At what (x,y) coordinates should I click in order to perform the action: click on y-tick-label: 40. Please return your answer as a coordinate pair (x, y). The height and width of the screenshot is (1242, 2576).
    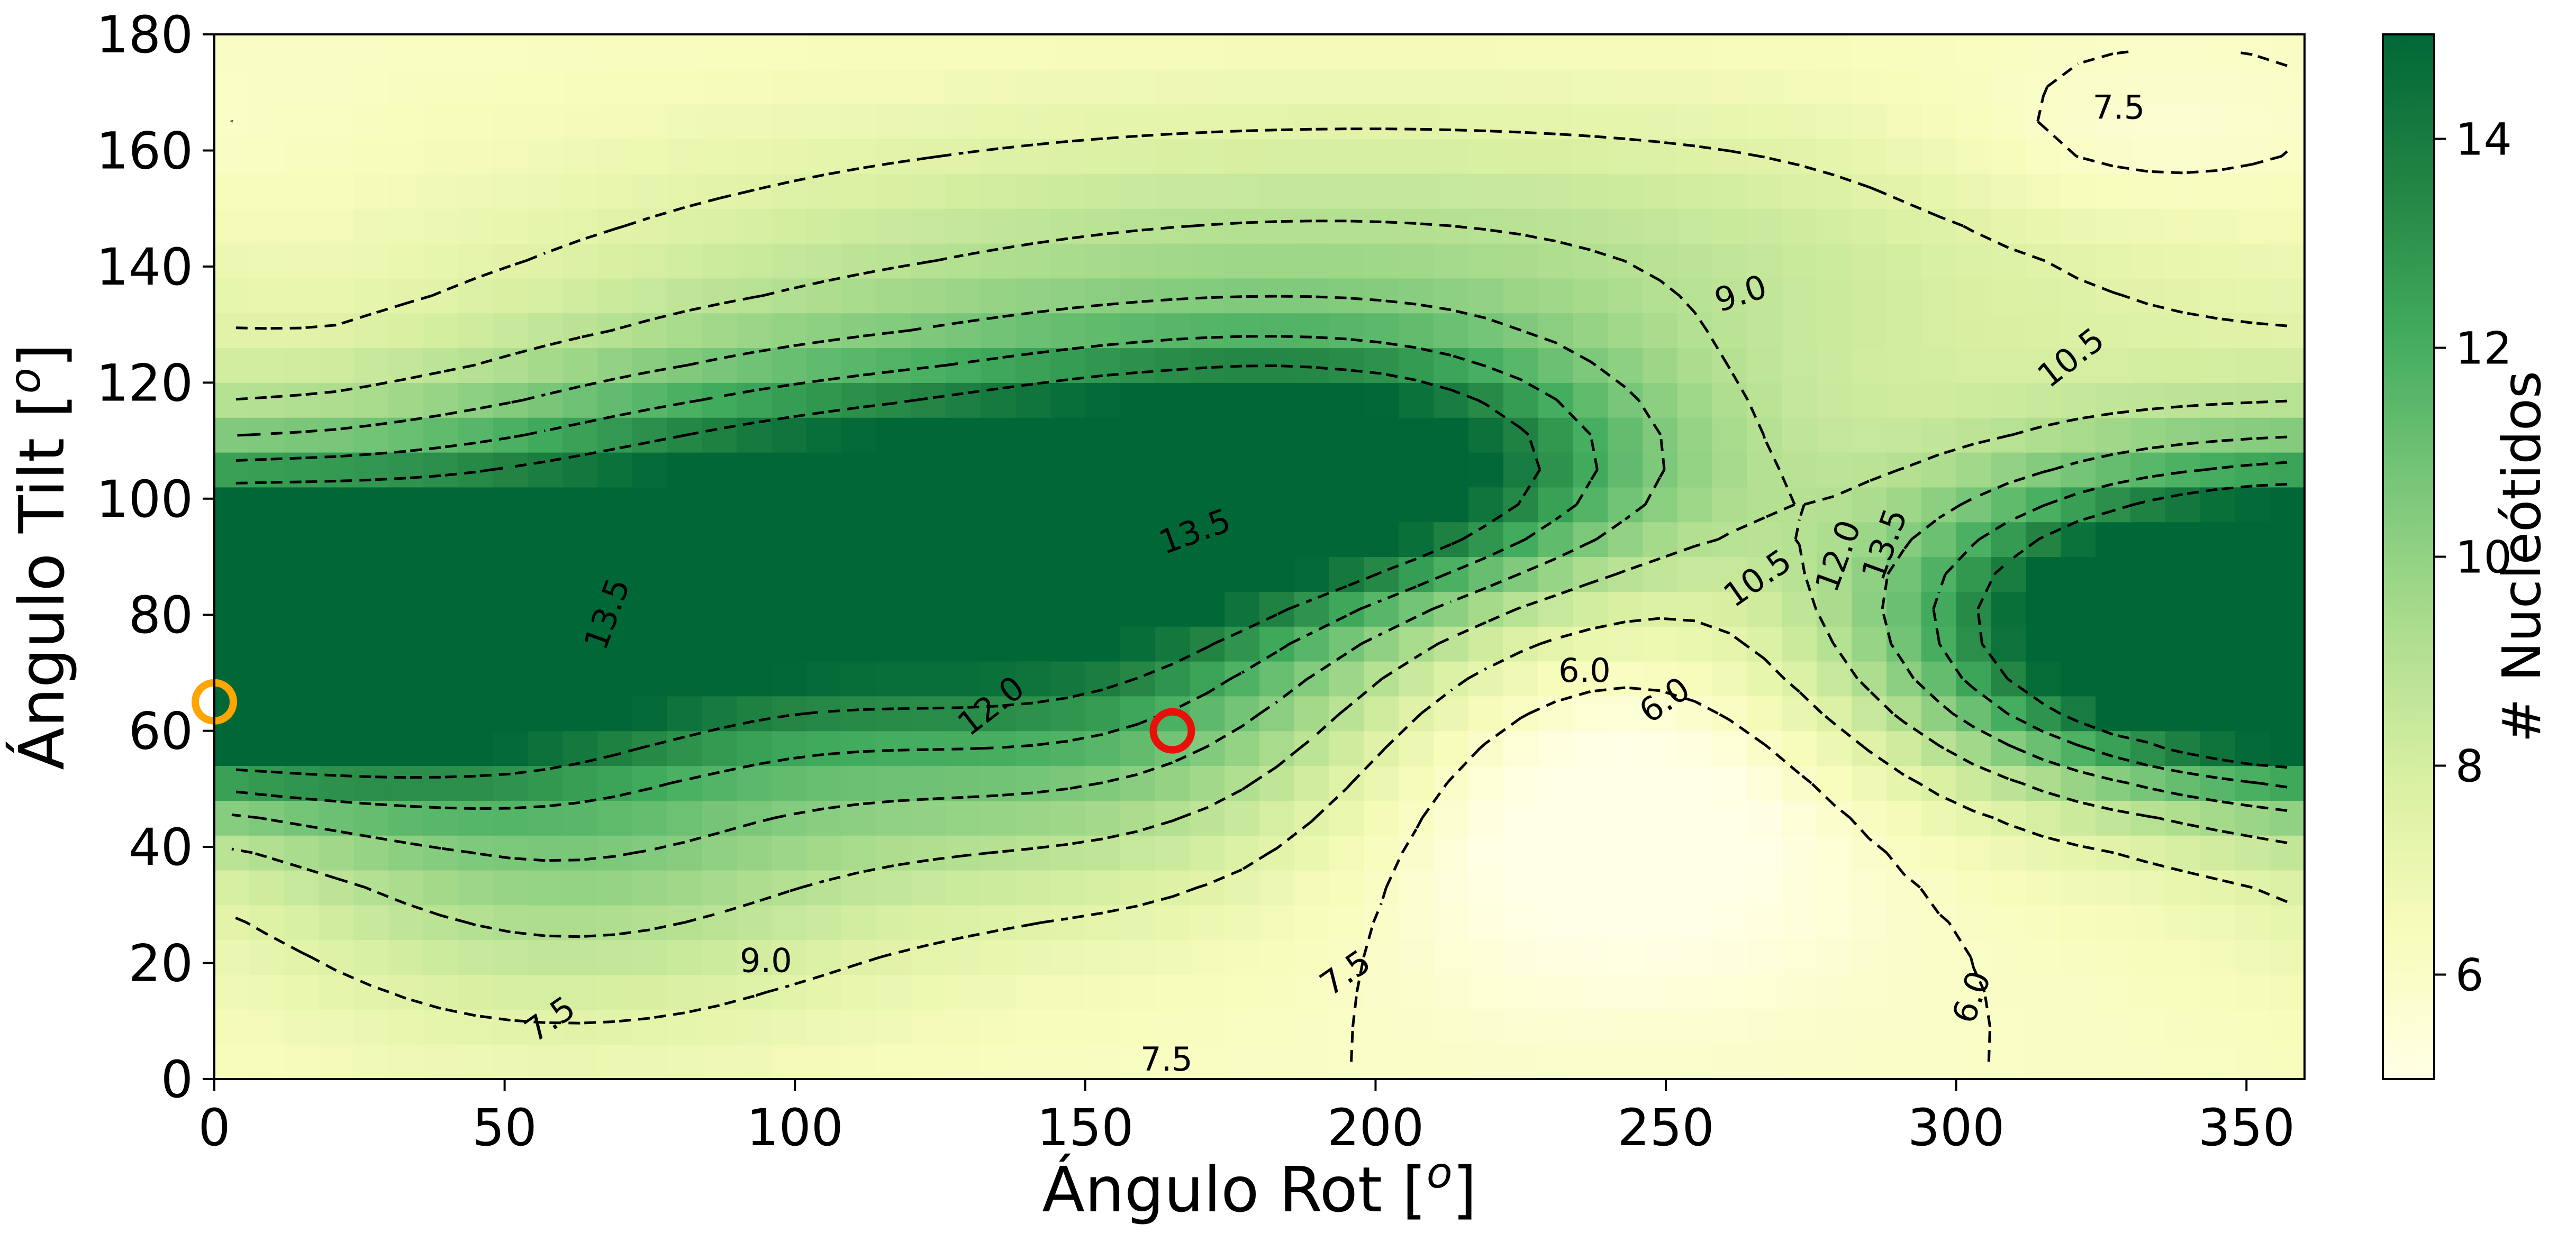
    Looking at the image, I should click on (161, 847).